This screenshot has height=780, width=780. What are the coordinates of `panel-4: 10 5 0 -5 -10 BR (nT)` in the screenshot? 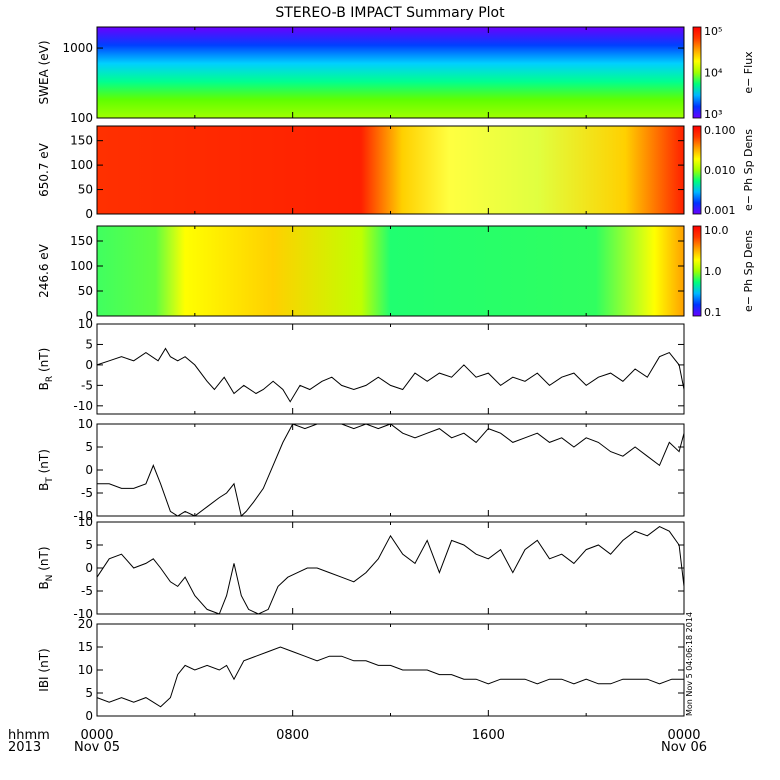 It's located at (361, 366).